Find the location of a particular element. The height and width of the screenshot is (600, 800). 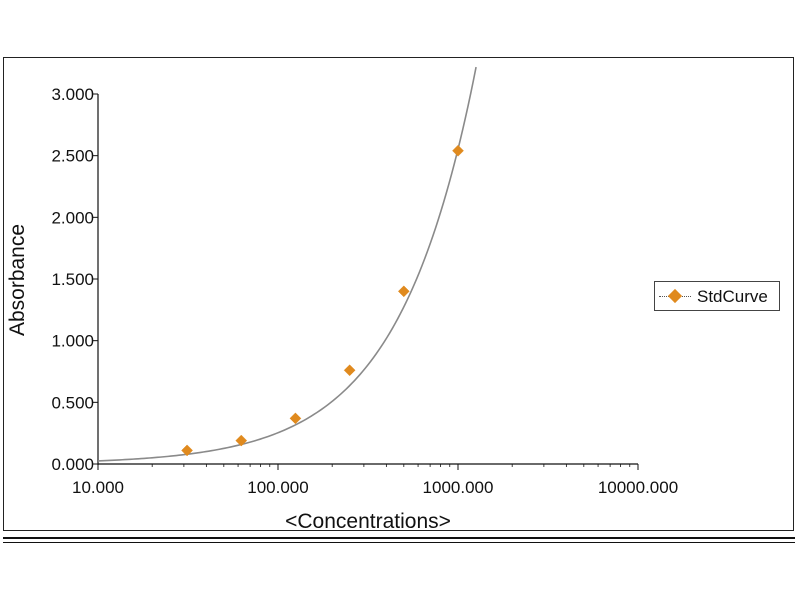

y-tick-label: 2.500 is located at coordinates (72, 156).